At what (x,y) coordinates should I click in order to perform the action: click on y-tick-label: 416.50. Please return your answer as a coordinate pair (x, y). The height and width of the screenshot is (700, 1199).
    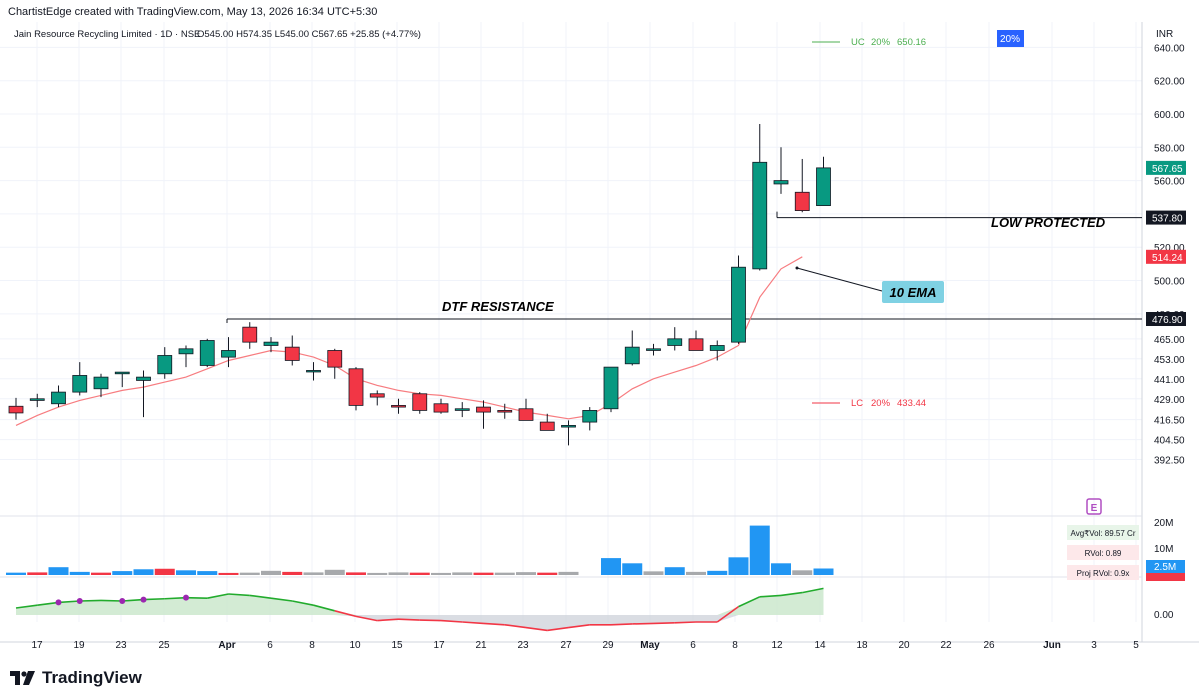
    Looking at the image, I should click on (1169, 421).